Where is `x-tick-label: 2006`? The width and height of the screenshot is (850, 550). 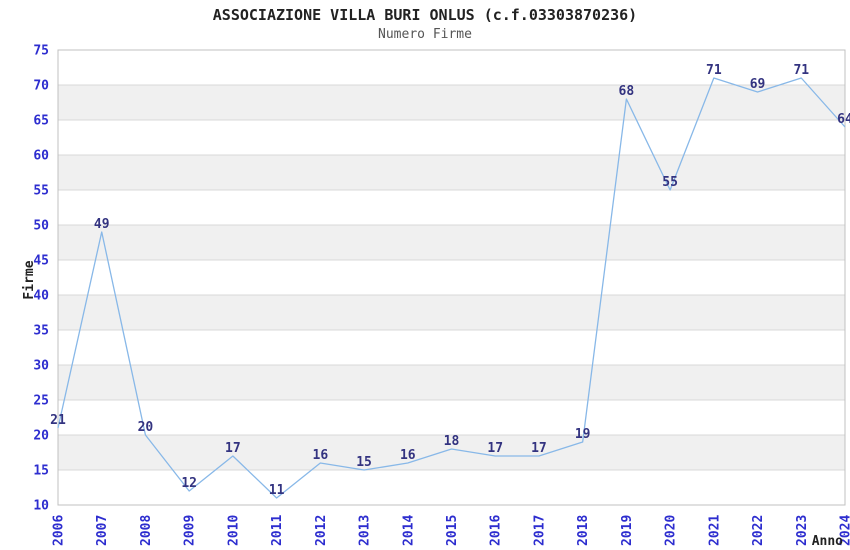
x-tick-label: 2006 is located at coordinates (59, 530).